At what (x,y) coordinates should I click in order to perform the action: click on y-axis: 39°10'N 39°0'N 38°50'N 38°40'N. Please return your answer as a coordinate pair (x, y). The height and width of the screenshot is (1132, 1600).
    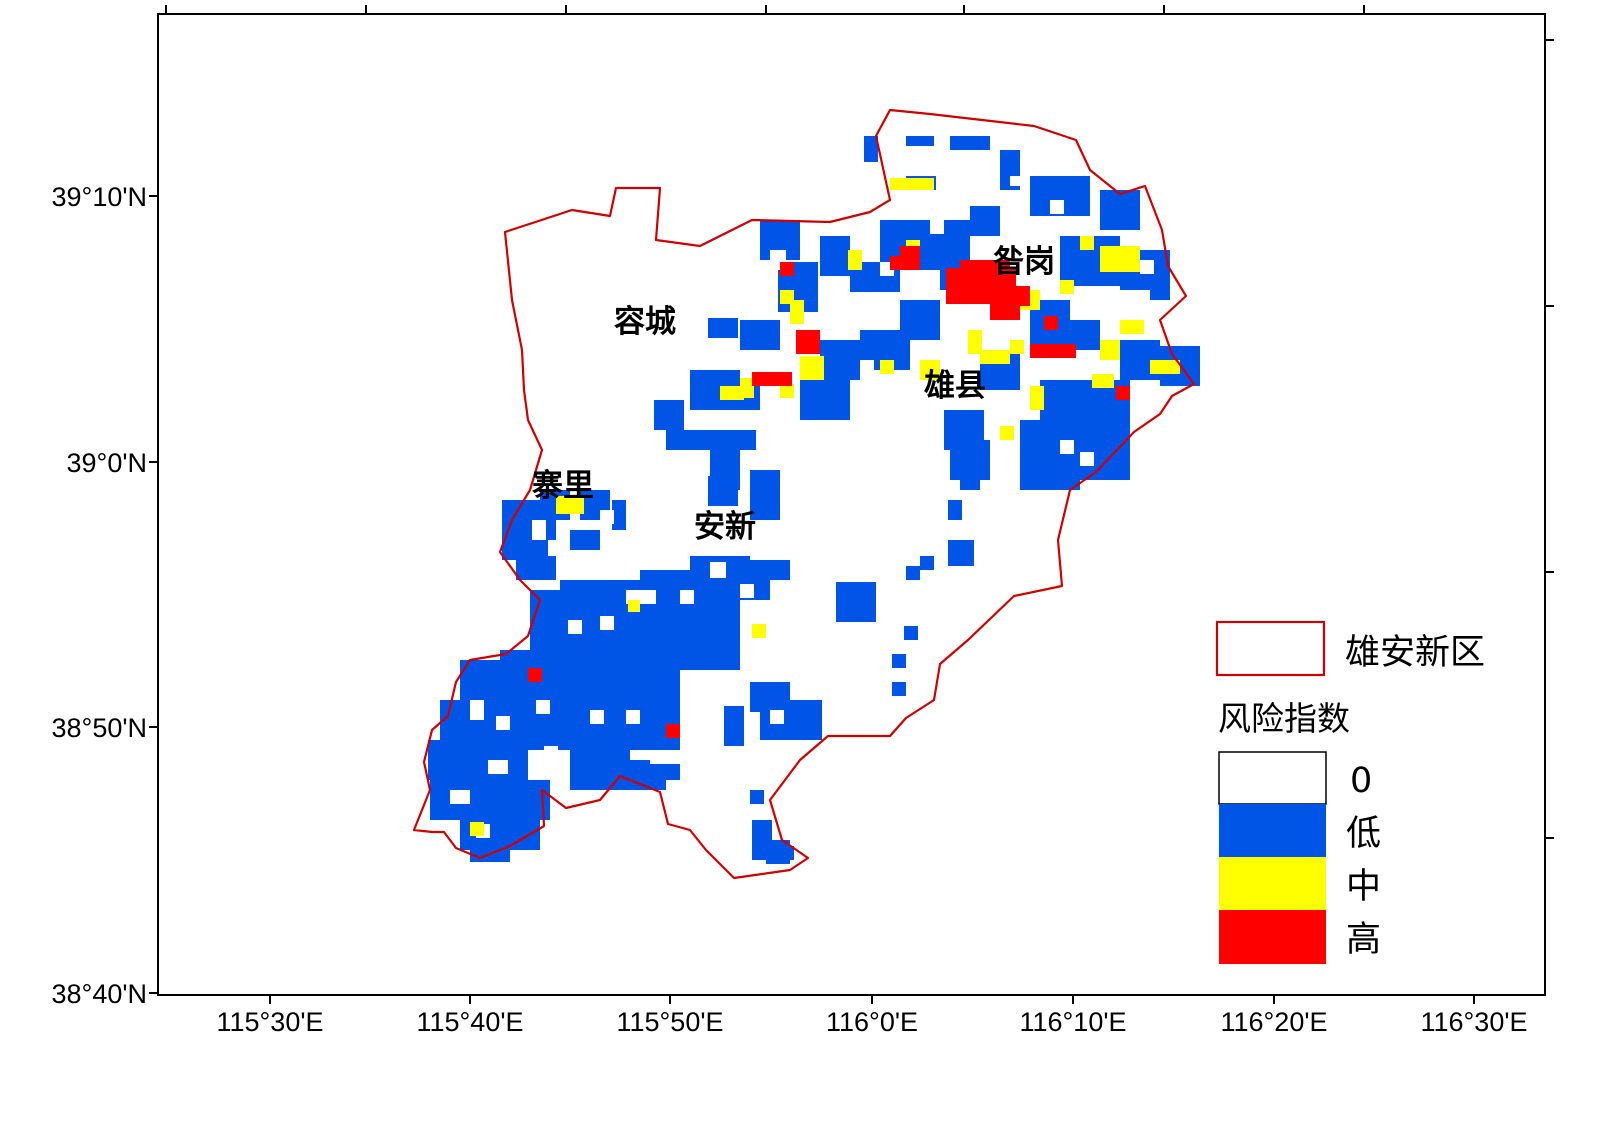
    Looking at the image, I should click on (104, 595).